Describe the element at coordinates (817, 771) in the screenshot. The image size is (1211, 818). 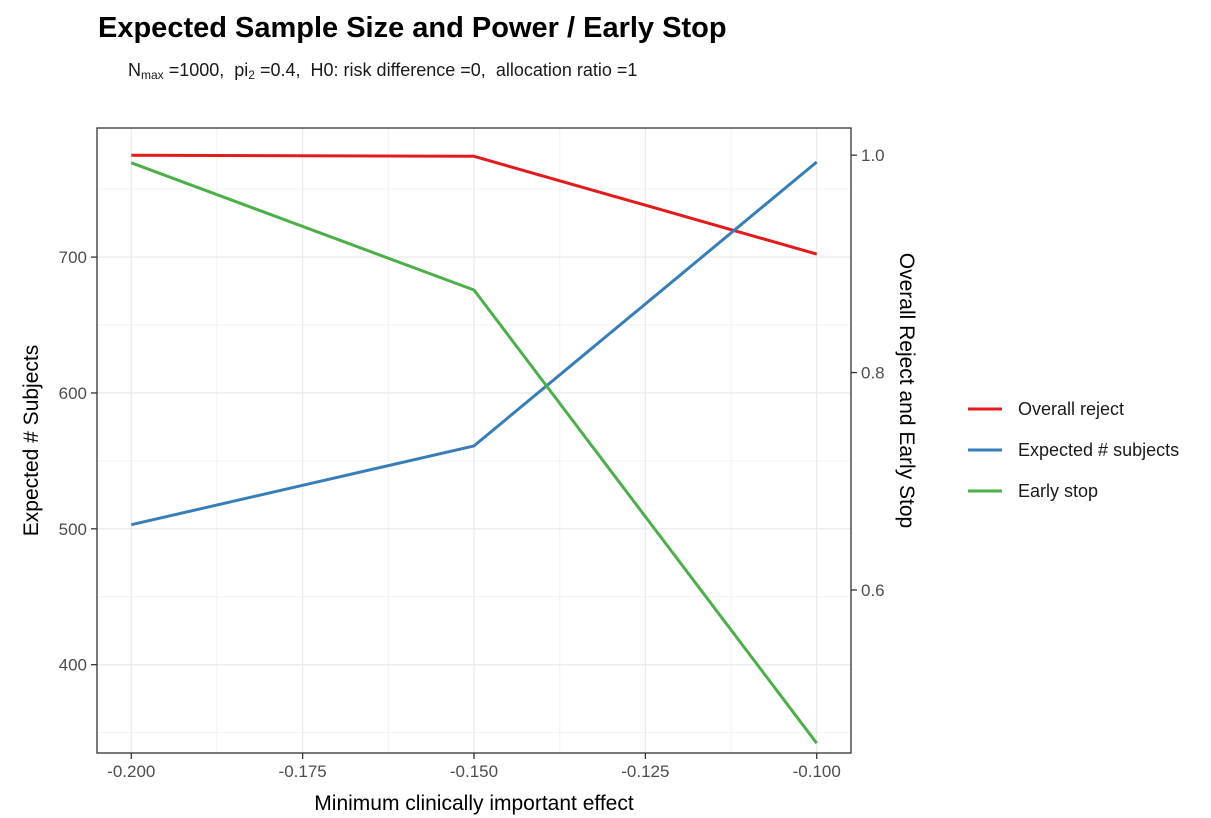
I see `x-tick-label: -0.100` at that location.